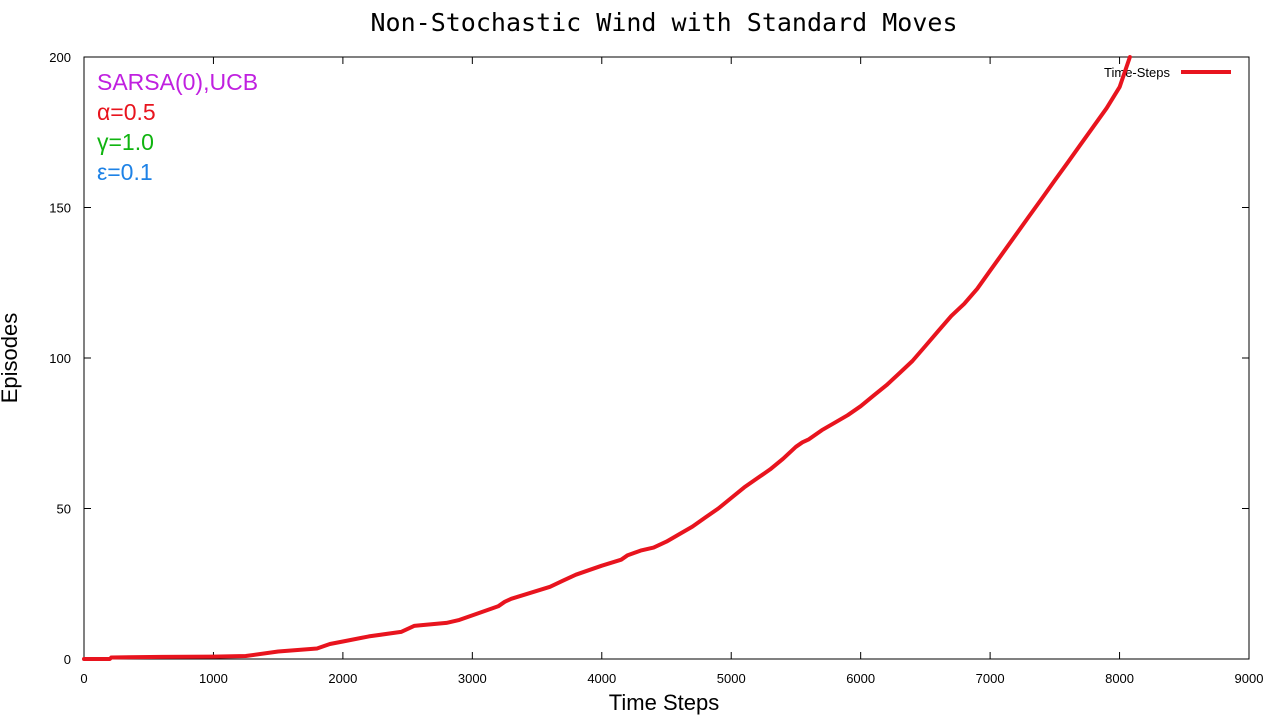 The height and width of the screenshot is (720, 1280). I want to click on annotation-gamma: γ=1.0, so click(125, 142).